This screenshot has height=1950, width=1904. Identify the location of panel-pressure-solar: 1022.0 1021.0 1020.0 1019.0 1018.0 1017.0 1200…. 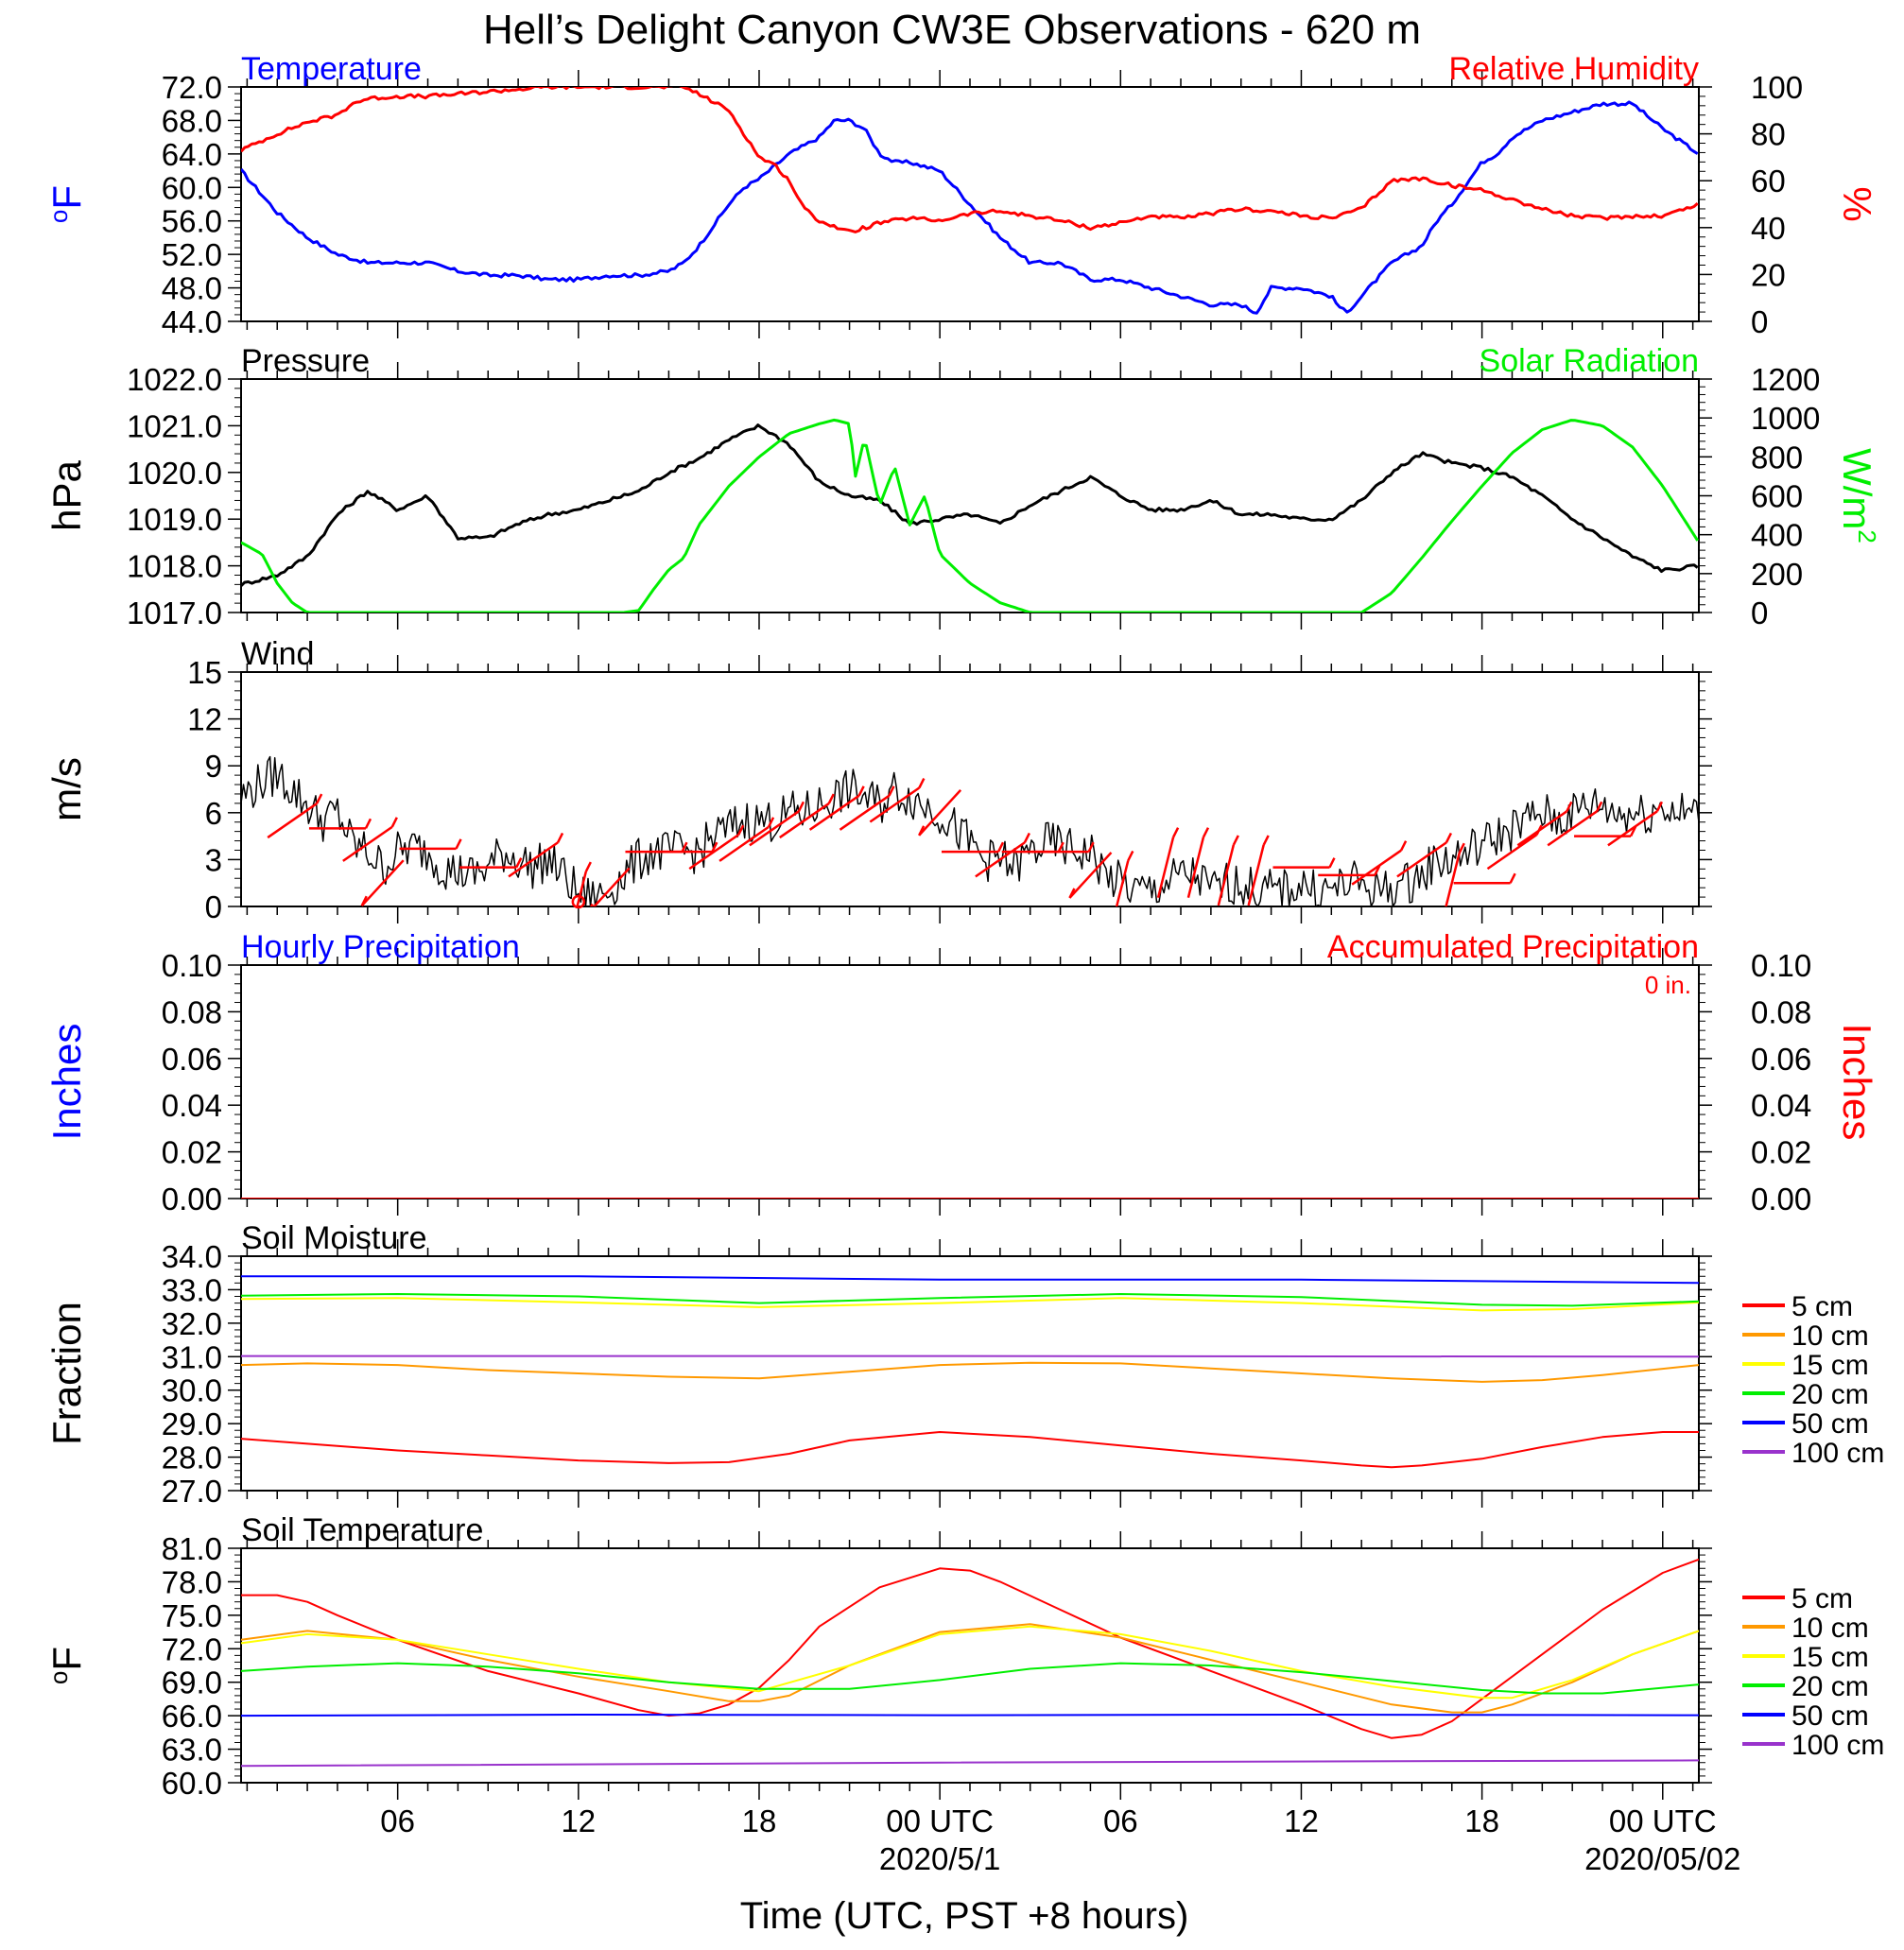
(962, 486).